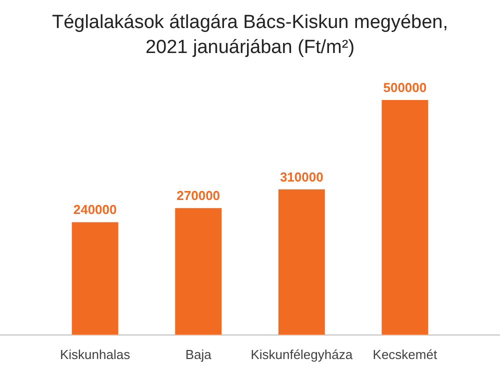 The height and width of the screenshot is (375, 500). What do you see at coordinates (405, 354) in the screenshot?
I see `x-tick-label: Kecskemét` at bounding box center [405, 354].